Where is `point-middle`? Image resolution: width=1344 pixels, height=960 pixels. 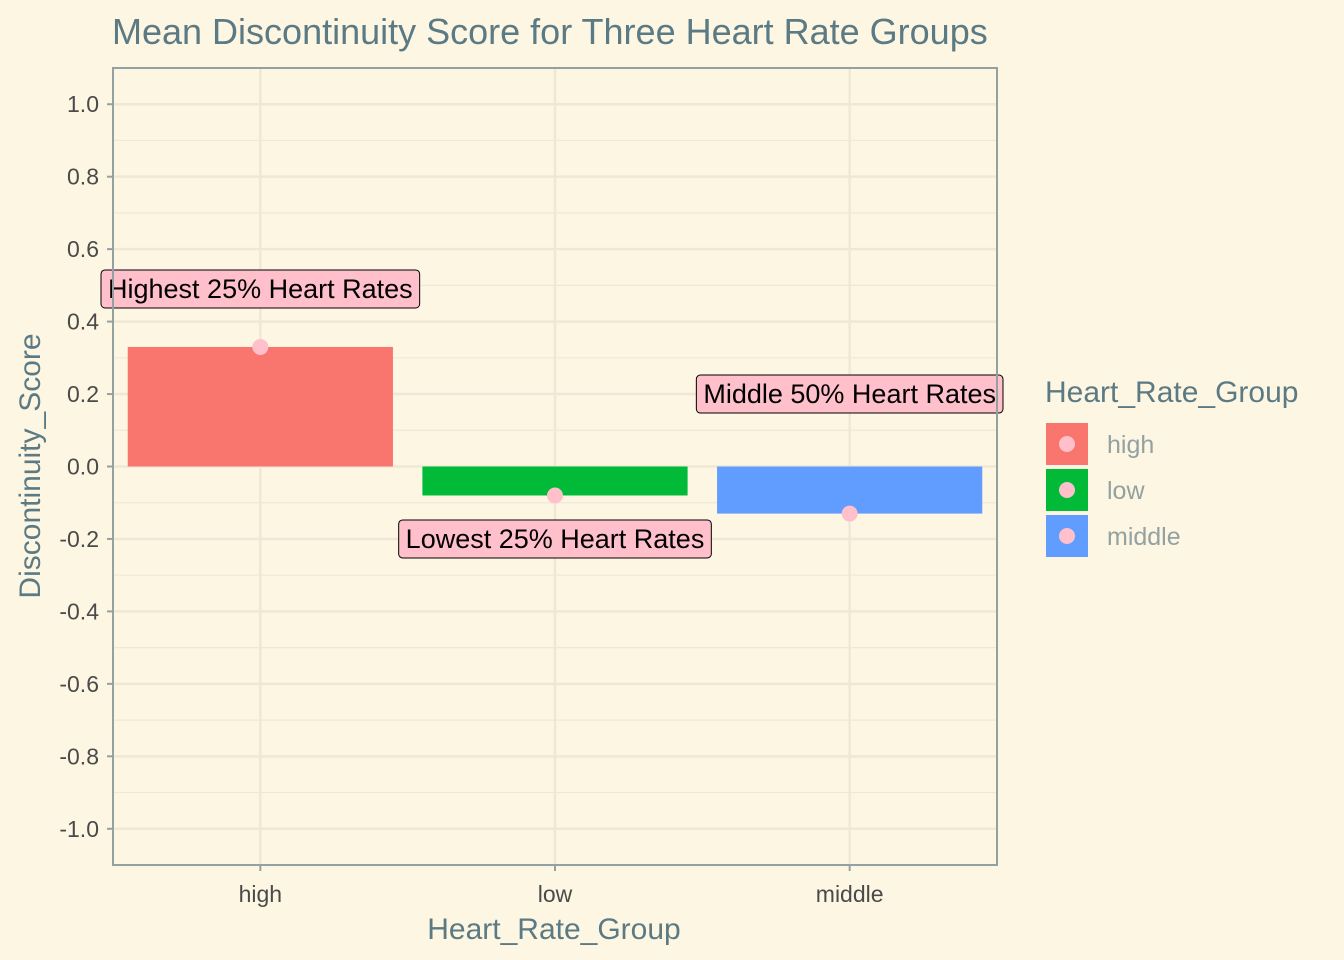
point-middle is located at coordinates (849, 513).